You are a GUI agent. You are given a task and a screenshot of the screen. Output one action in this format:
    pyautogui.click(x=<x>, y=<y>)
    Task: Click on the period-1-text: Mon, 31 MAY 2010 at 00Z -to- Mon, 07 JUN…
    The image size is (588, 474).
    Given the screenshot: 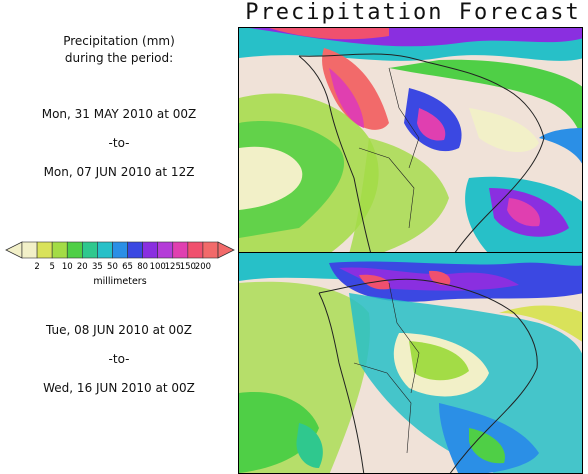 What is the action you would take?
    pyautogui.click(x=119, y=143)
    